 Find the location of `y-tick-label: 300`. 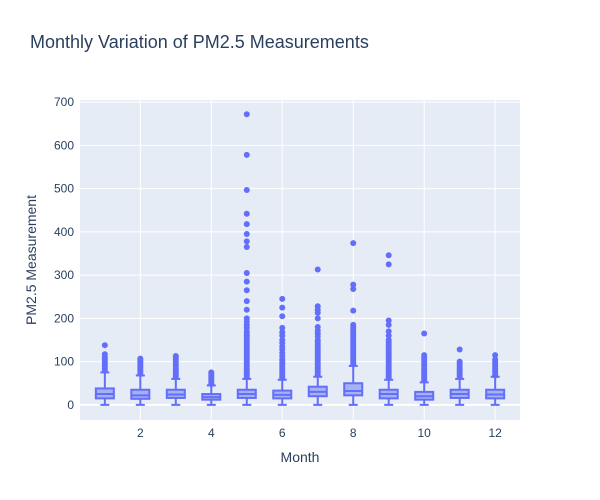

y-tick-label: 300 is located at coordinates (64, 275).